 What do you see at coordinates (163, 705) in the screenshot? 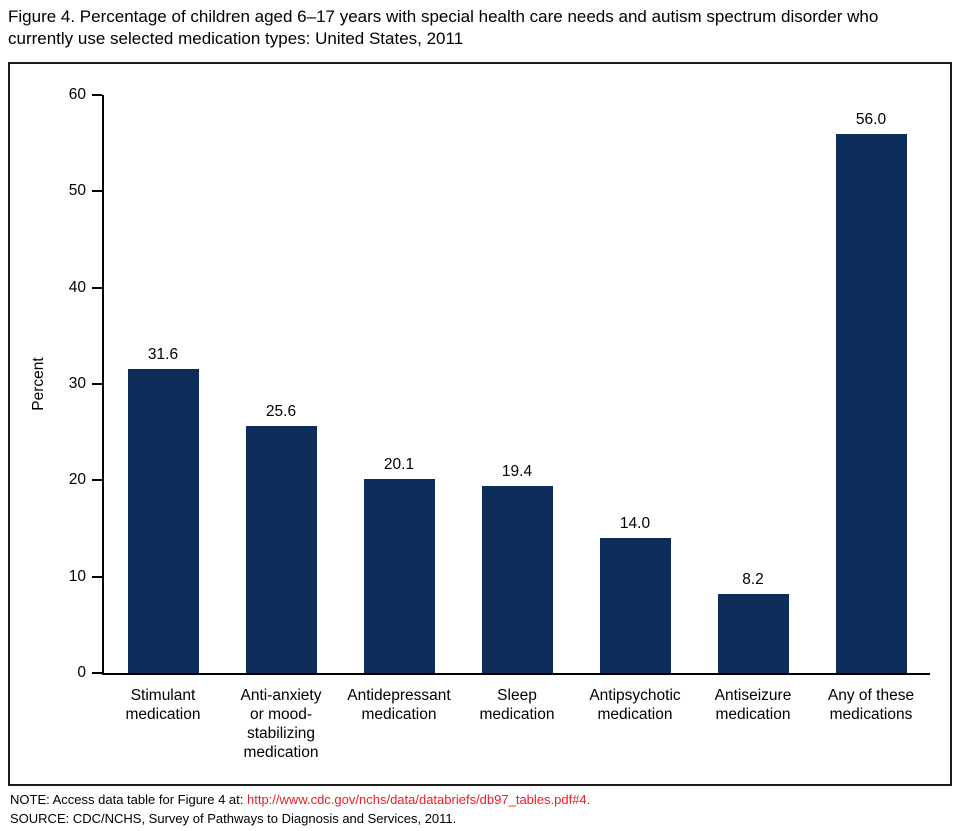
I see `x-category-label: Stimulant medication` at bounding box center [163, 705].